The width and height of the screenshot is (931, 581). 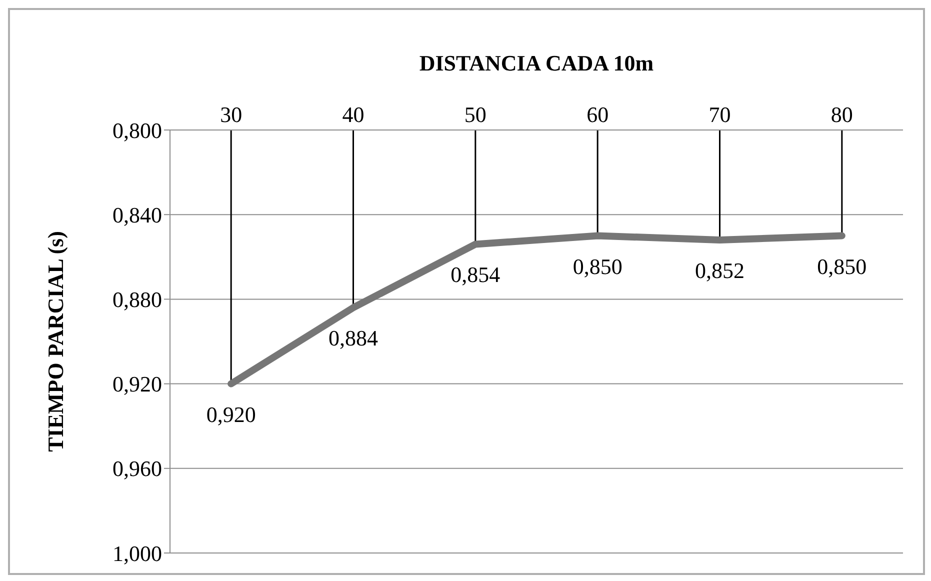 I want to click on data-label: 0,884, so click(x=353, y=338).